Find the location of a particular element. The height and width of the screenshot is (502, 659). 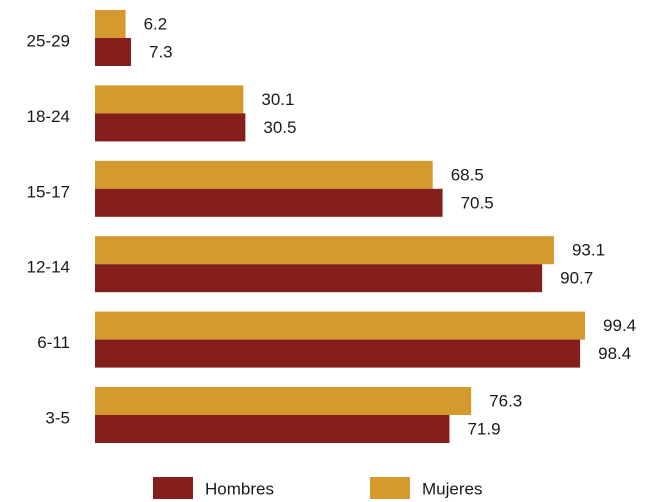

category-label-6-11: 6-11 is located at coordinates (53, 342).